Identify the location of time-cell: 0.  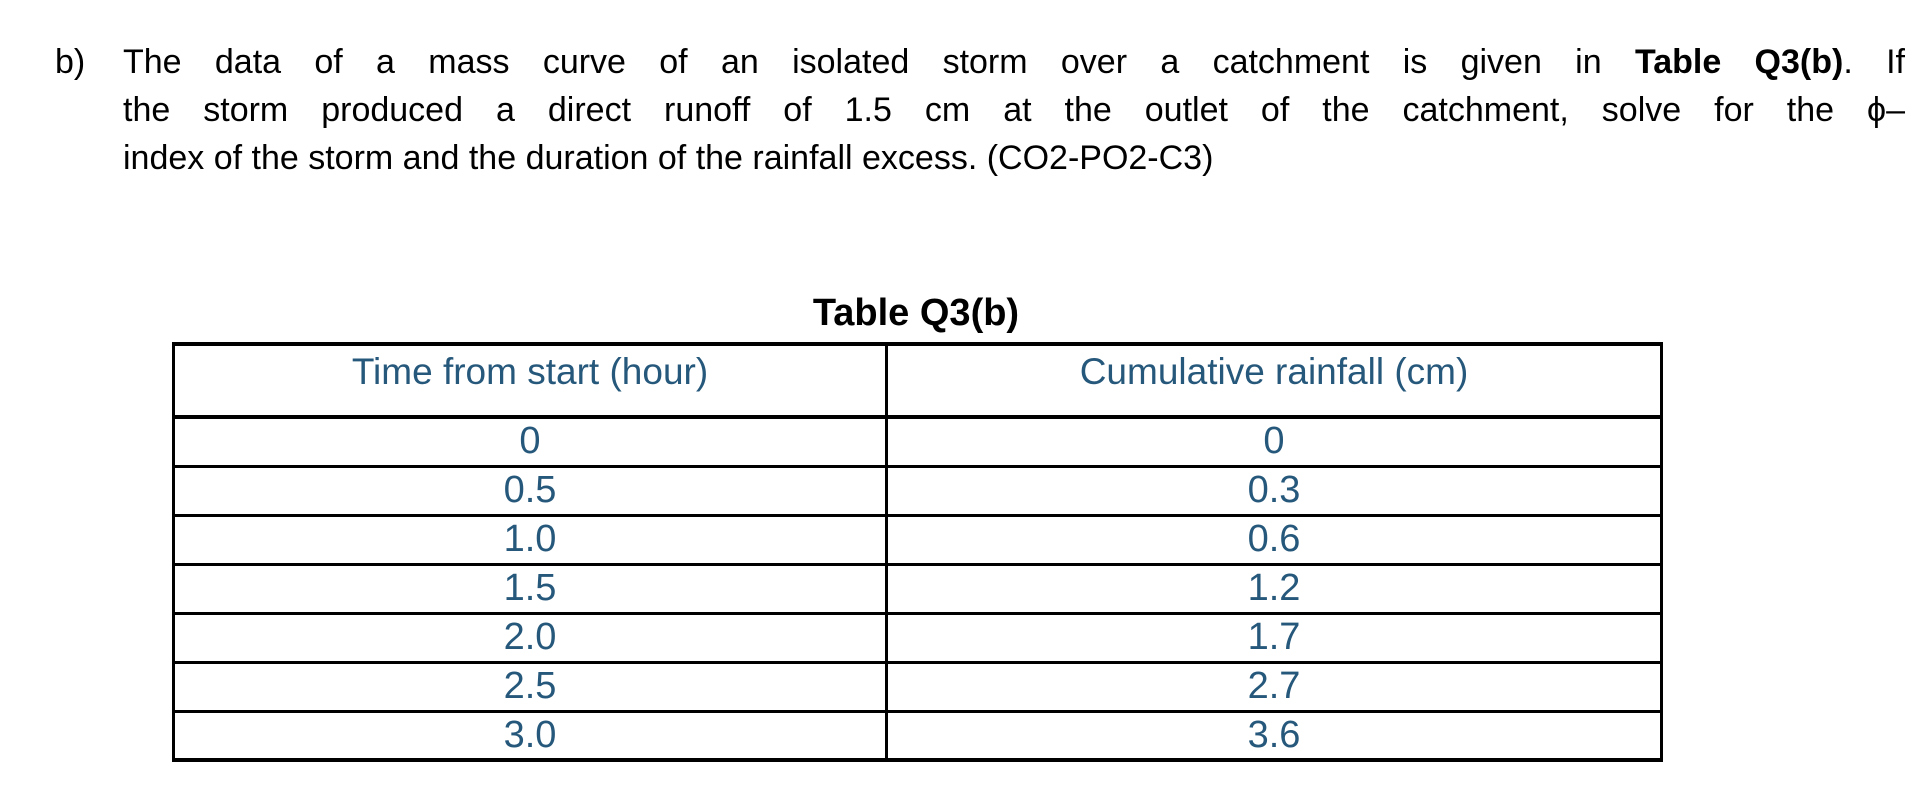
(530, 441).